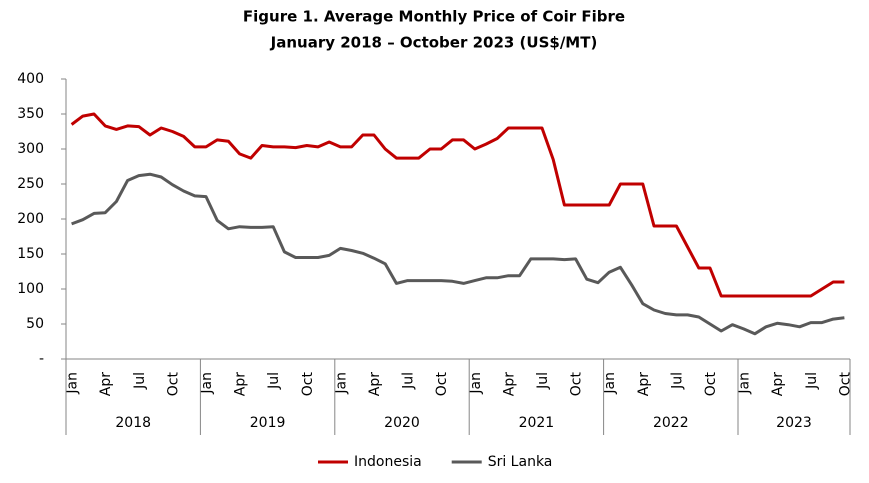 The height and width of the screenshot is (483, 869). I want to click on x-group-label: 2018, so click(133, 423).